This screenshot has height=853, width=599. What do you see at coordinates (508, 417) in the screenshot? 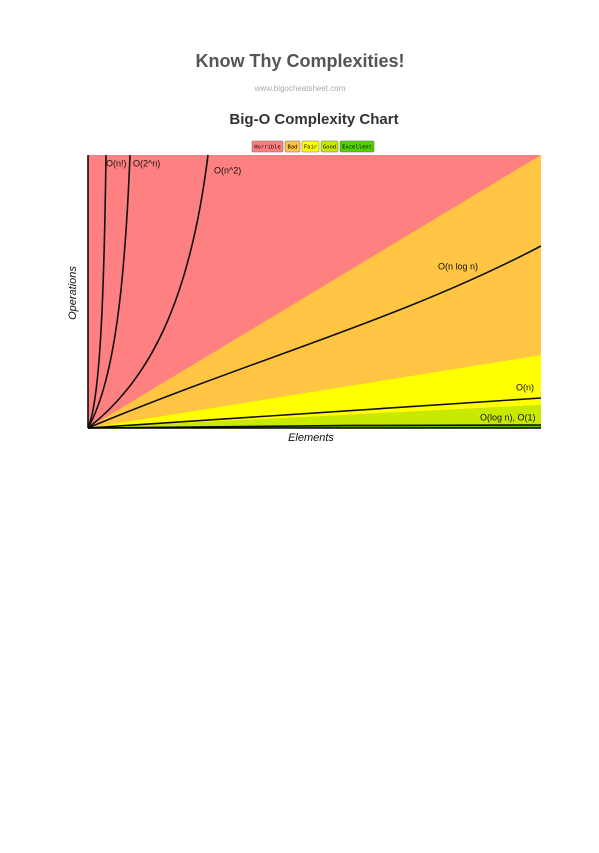
I see `curve-label: O(log n), O(1)` at bounding box center [508, 417].